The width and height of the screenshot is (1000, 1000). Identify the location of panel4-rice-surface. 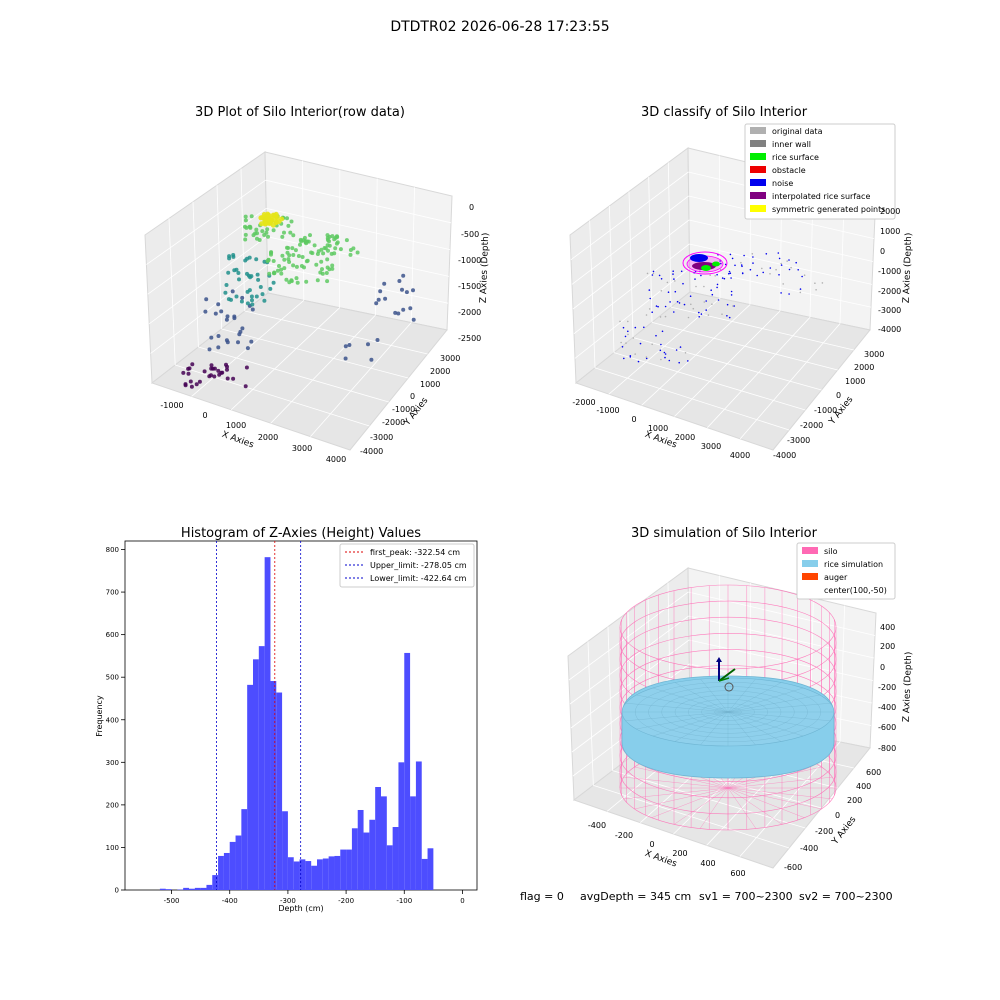
(728, 727).